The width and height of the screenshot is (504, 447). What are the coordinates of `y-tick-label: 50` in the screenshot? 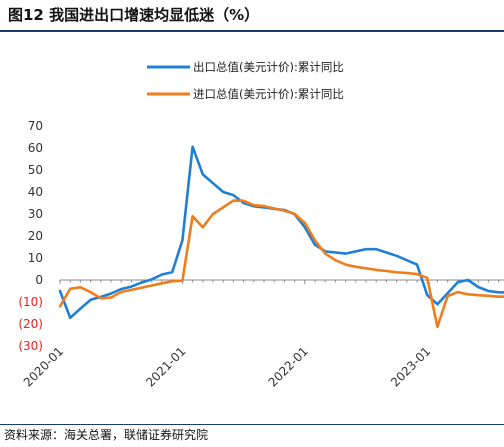 It's located at (35, 170).